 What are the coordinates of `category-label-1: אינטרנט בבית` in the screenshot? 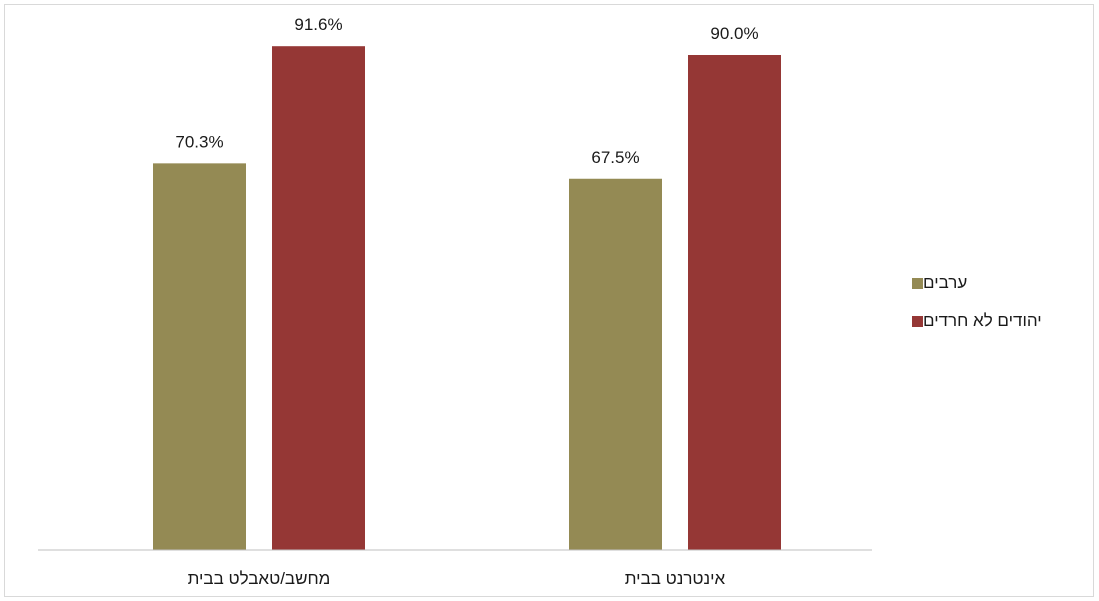 It's located at (675, 578).